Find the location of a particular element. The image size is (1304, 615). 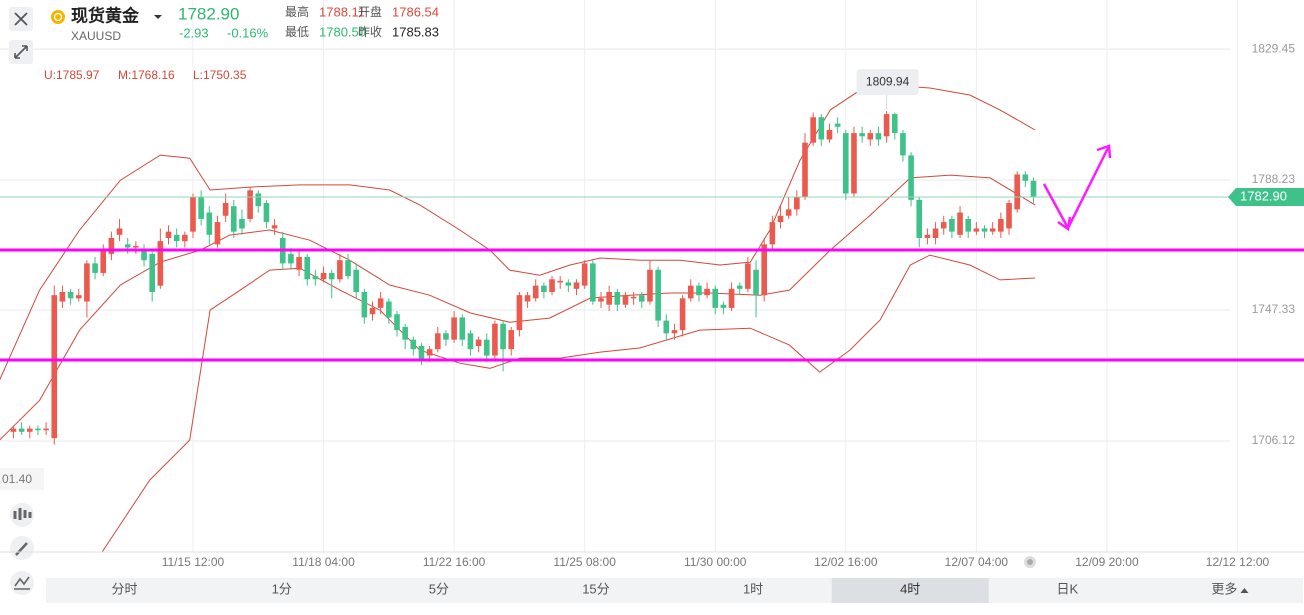

gold-icon-inner is located at coordinates (58, 17).